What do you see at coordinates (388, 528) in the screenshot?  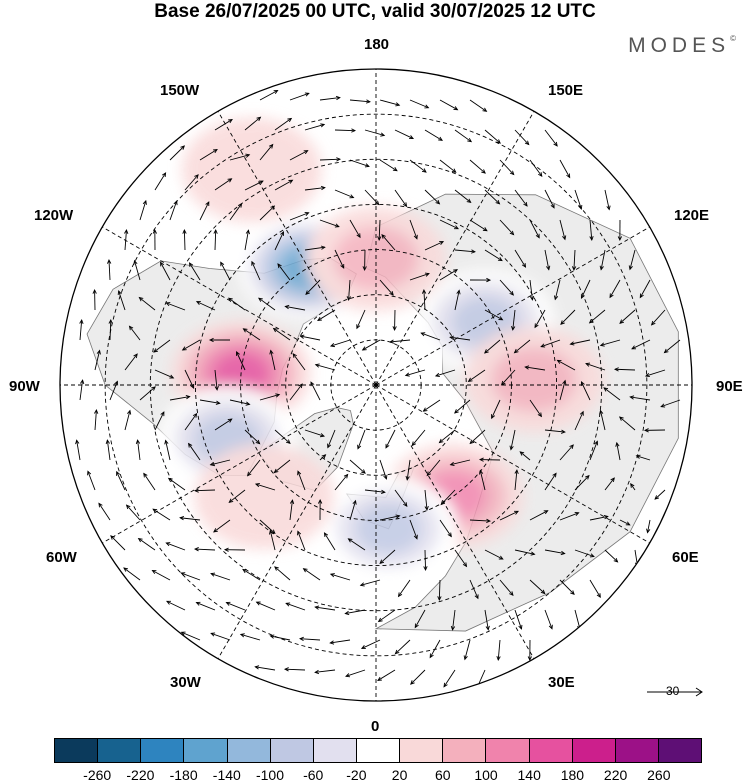 I see `anomaly-contour` at bounding box center [388, 528].